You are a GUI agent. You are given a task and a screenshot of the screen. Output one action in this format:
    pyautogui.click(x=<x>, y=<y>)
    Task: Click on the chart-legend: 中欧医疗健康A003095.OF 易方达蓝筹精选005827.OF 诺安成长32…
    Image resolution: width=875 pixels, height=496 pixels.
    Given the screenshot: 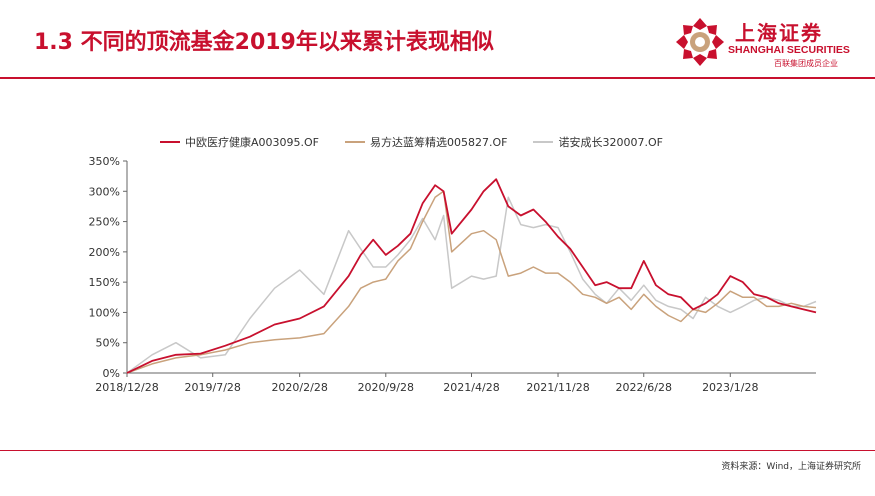 What is the action you would take?
    pyautogui.click(x=424, y=142)
    